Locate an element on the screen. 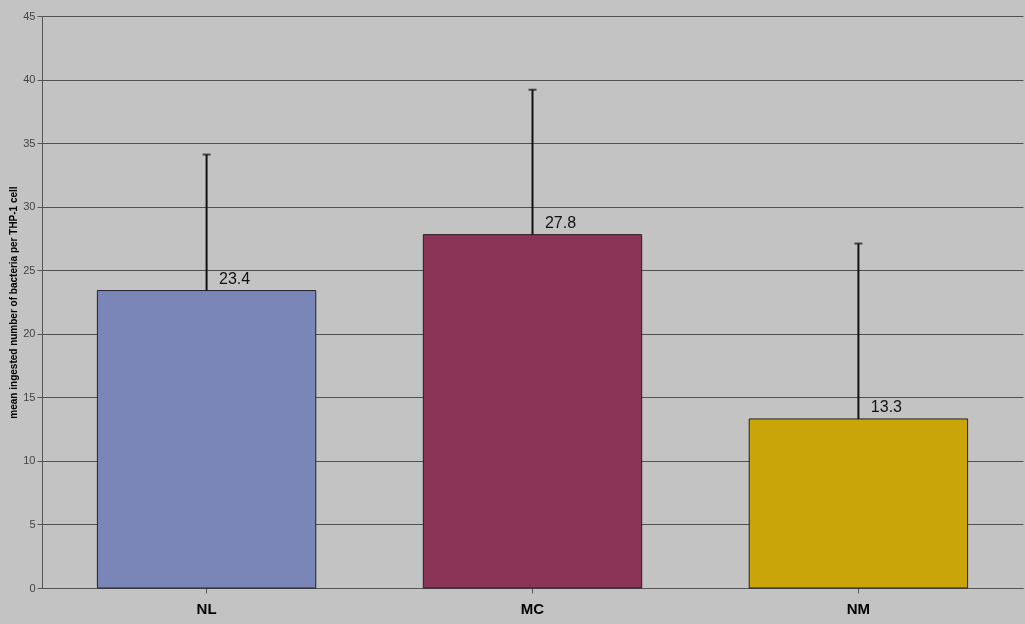 The image size is (1025, 624). y-tick-label: 20 is located at coordinates (29, 333).